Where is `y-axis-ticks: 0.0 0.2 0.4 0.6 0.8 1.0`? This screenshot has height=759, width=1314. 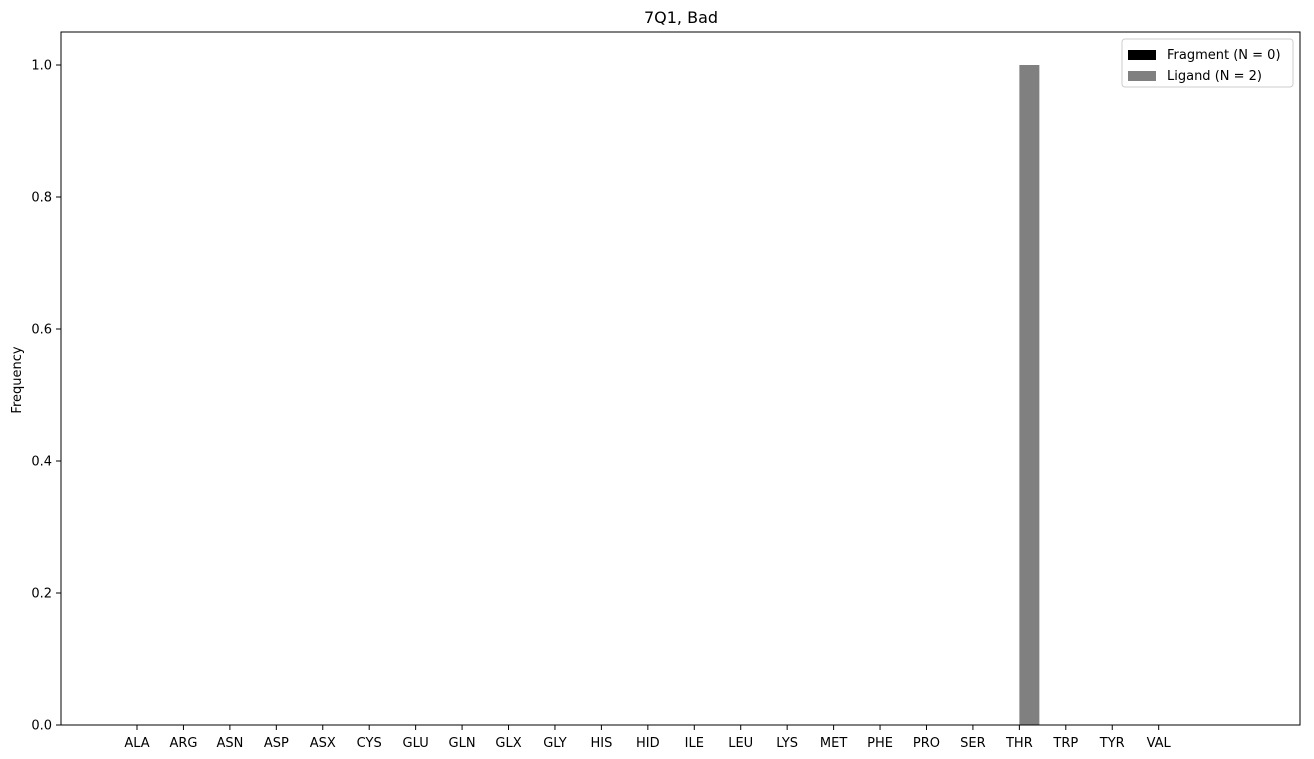
y-axis-ticks: 0.0 0.2 0.4 0.6 0.8 1.0 is located at coordinates (46, 396).